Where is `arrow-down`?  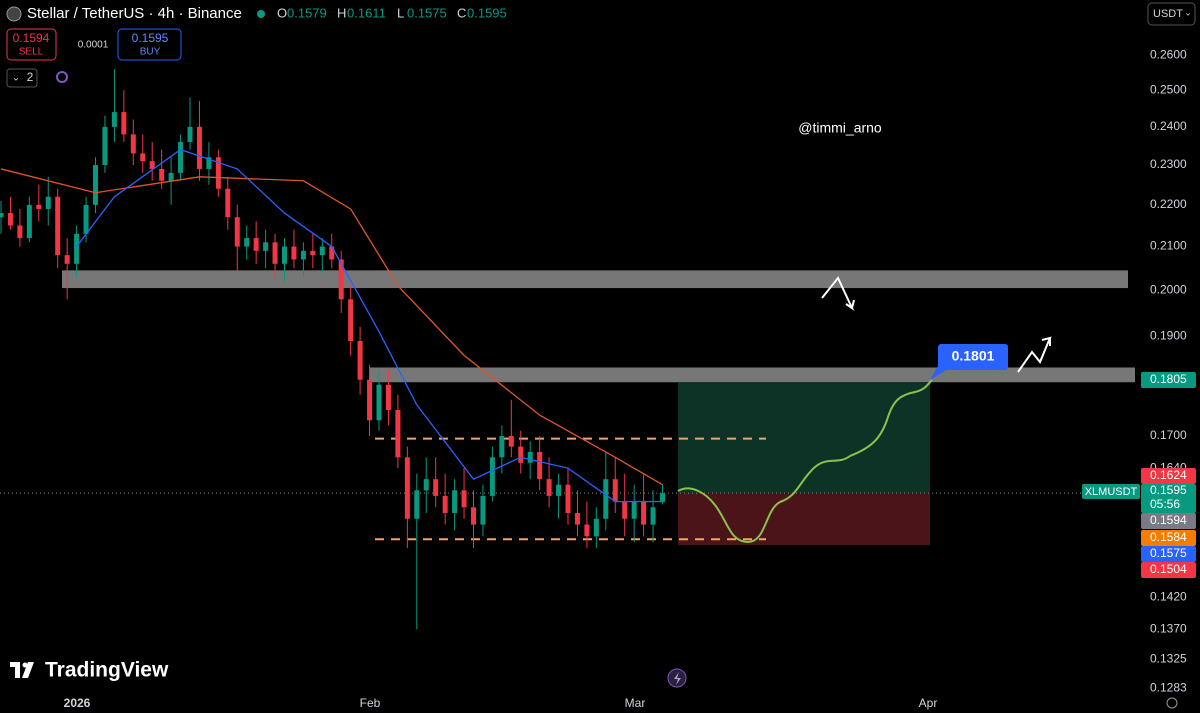
arrow-down is located at coordinates (838, 293).